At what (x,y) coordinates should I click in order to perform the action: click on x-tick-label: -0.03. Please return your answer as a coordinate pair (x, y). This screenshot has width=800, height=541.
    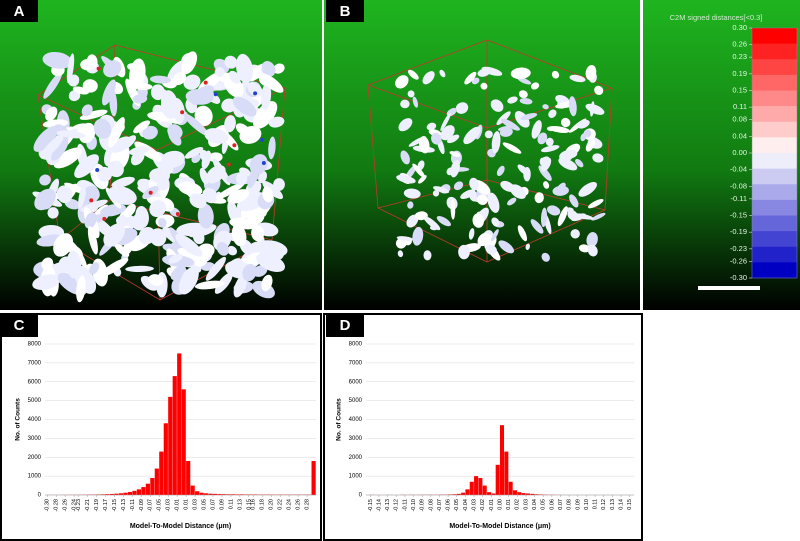
    Looking at the image, I should click on (169, 505).